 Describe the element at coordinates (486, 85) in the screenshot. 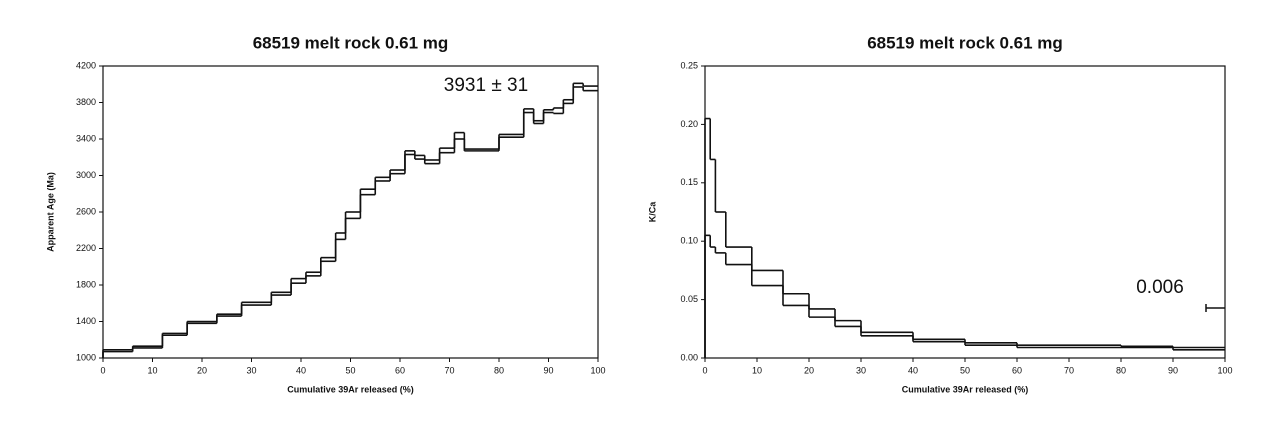

I see `annotation: 3931 ± 31` at that location.